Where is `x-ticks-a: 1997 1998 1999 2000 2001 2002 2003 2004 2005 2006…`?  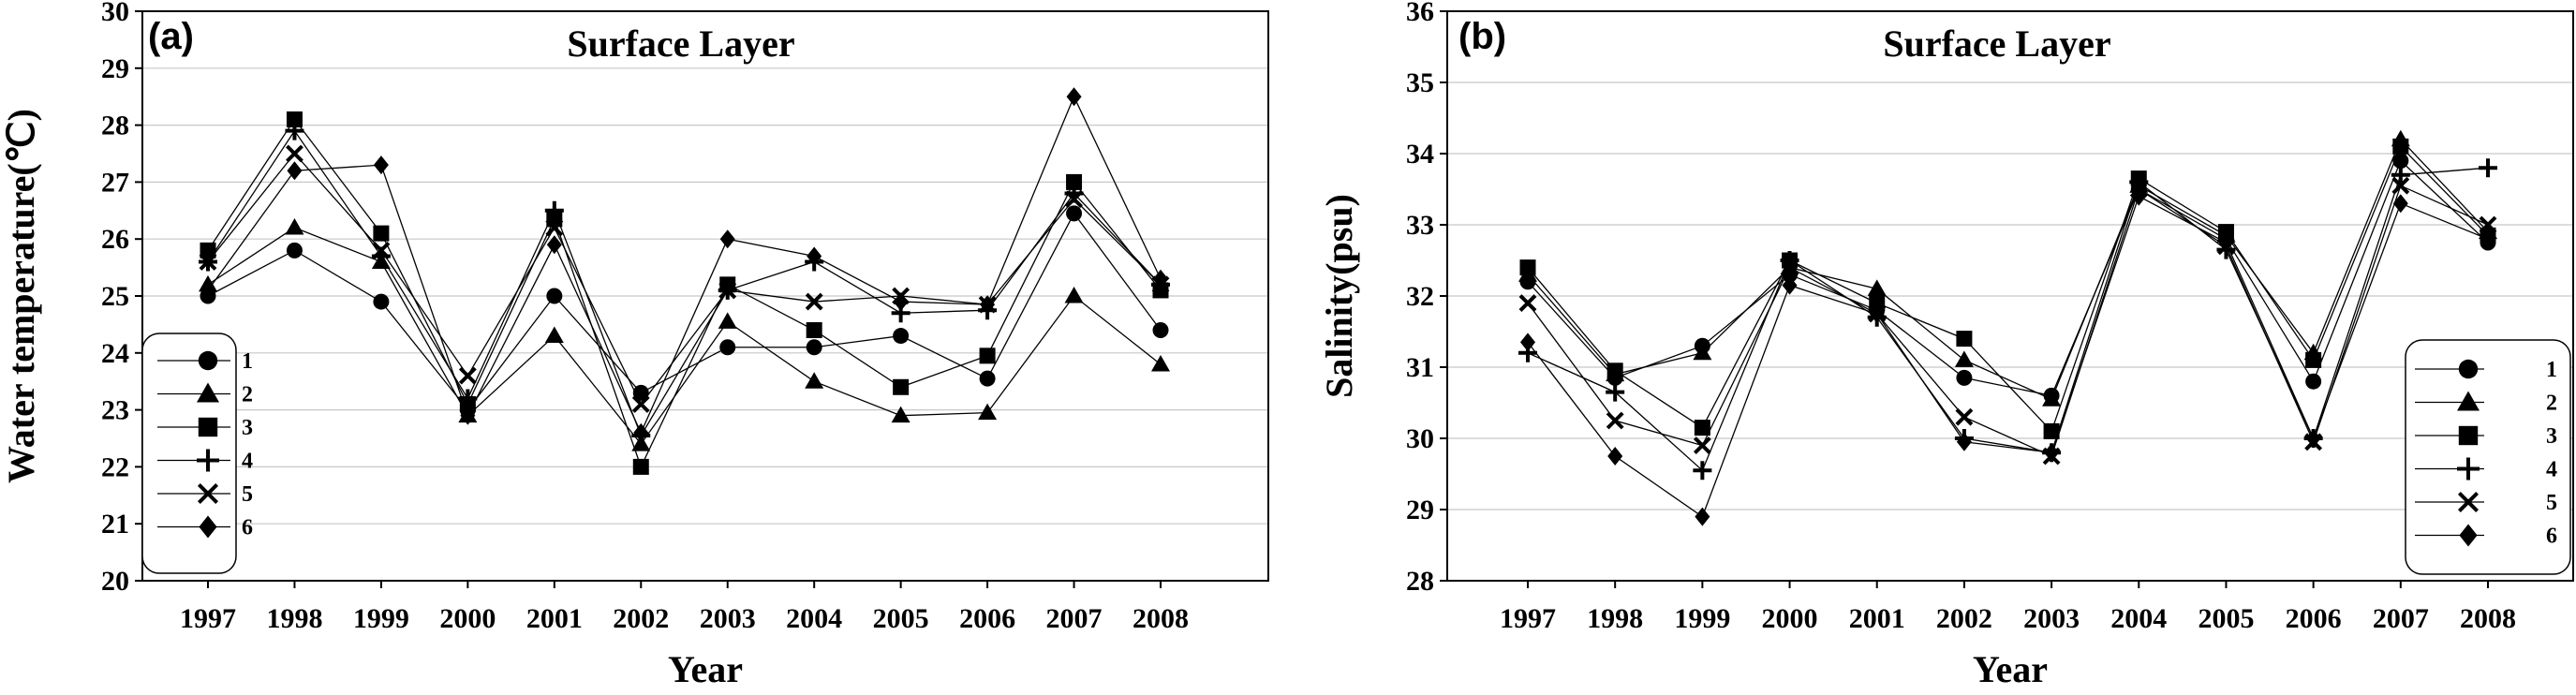 x-ticks-a: 1997 1998 1999 2000 2001 2002 2003 2004 2005 2006… is located at coordinates (684, 607).